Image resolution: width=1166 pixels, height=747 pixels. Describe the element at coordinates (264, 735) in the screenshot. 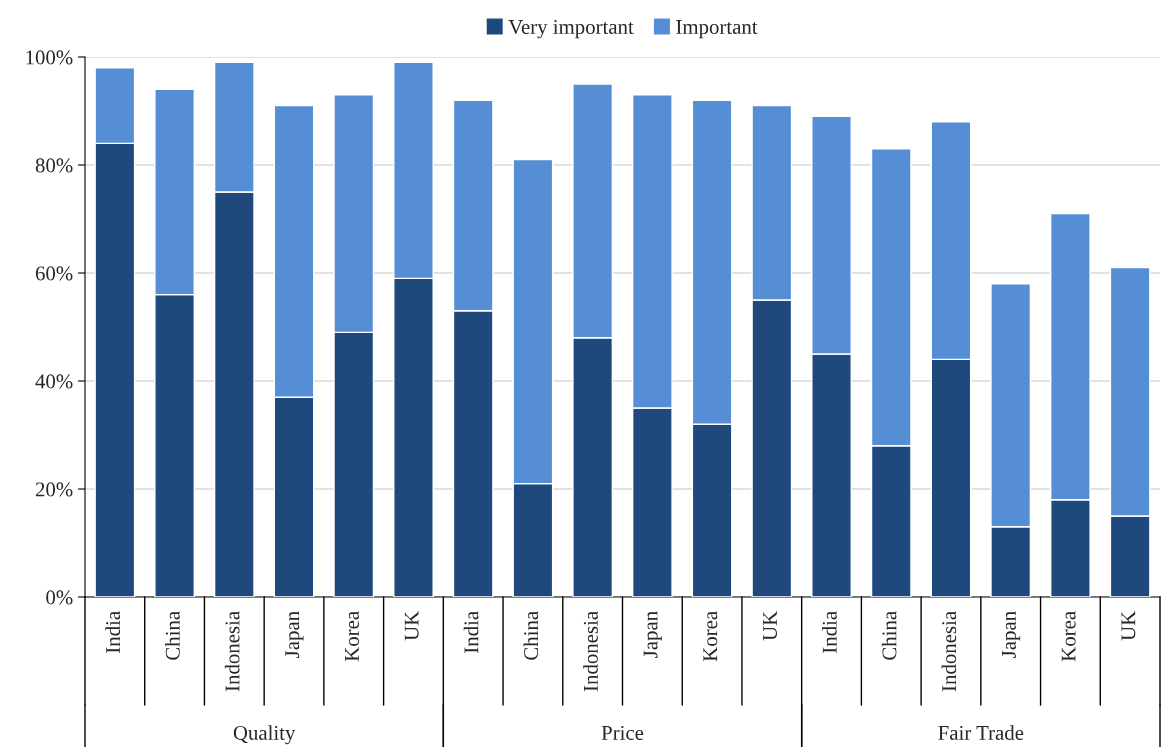

I see `text: Quality` at that location.